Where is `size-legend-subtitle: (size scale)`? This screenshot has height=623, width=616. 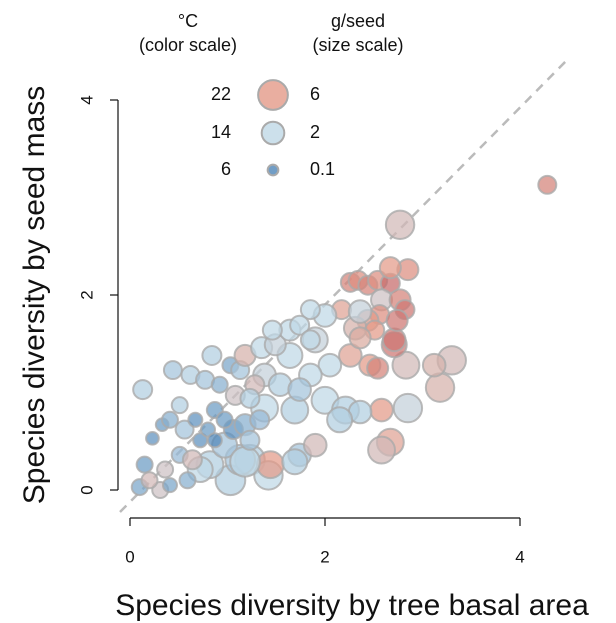
size-legend-subtitle: (size scale) is located at coordinates (357, 45).